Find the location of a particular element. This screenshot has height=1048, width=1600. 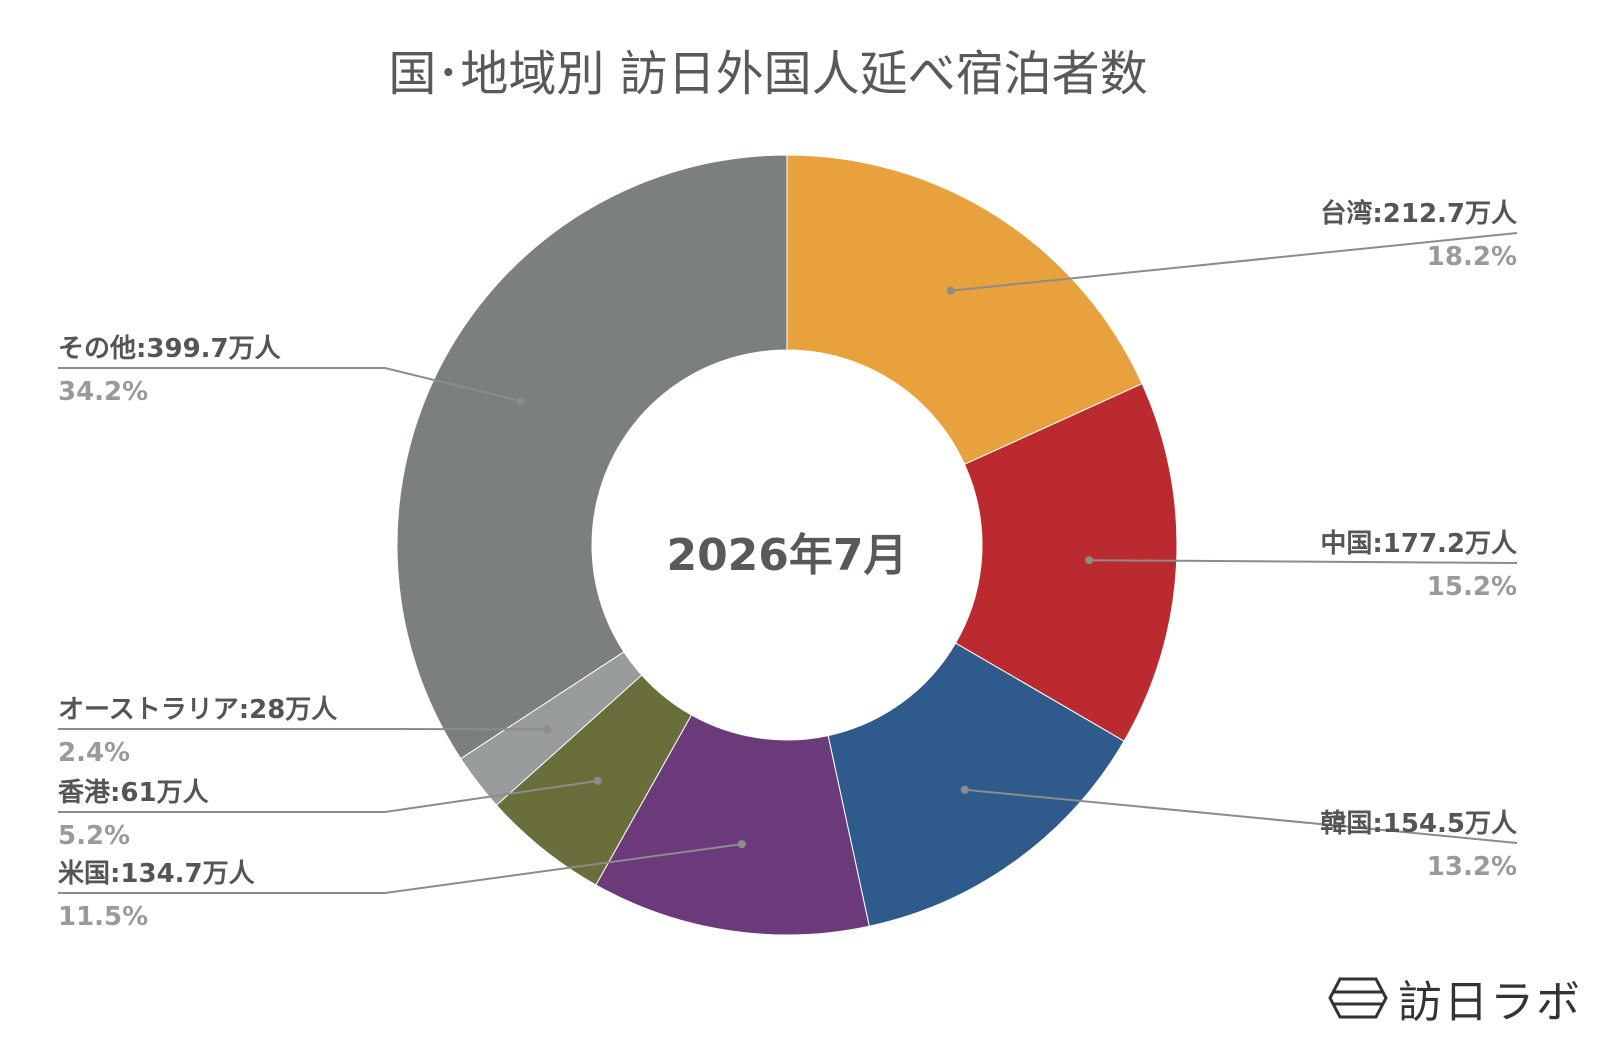

brand-logo: 訪日ラボ is located at coordinates (1455, 998).